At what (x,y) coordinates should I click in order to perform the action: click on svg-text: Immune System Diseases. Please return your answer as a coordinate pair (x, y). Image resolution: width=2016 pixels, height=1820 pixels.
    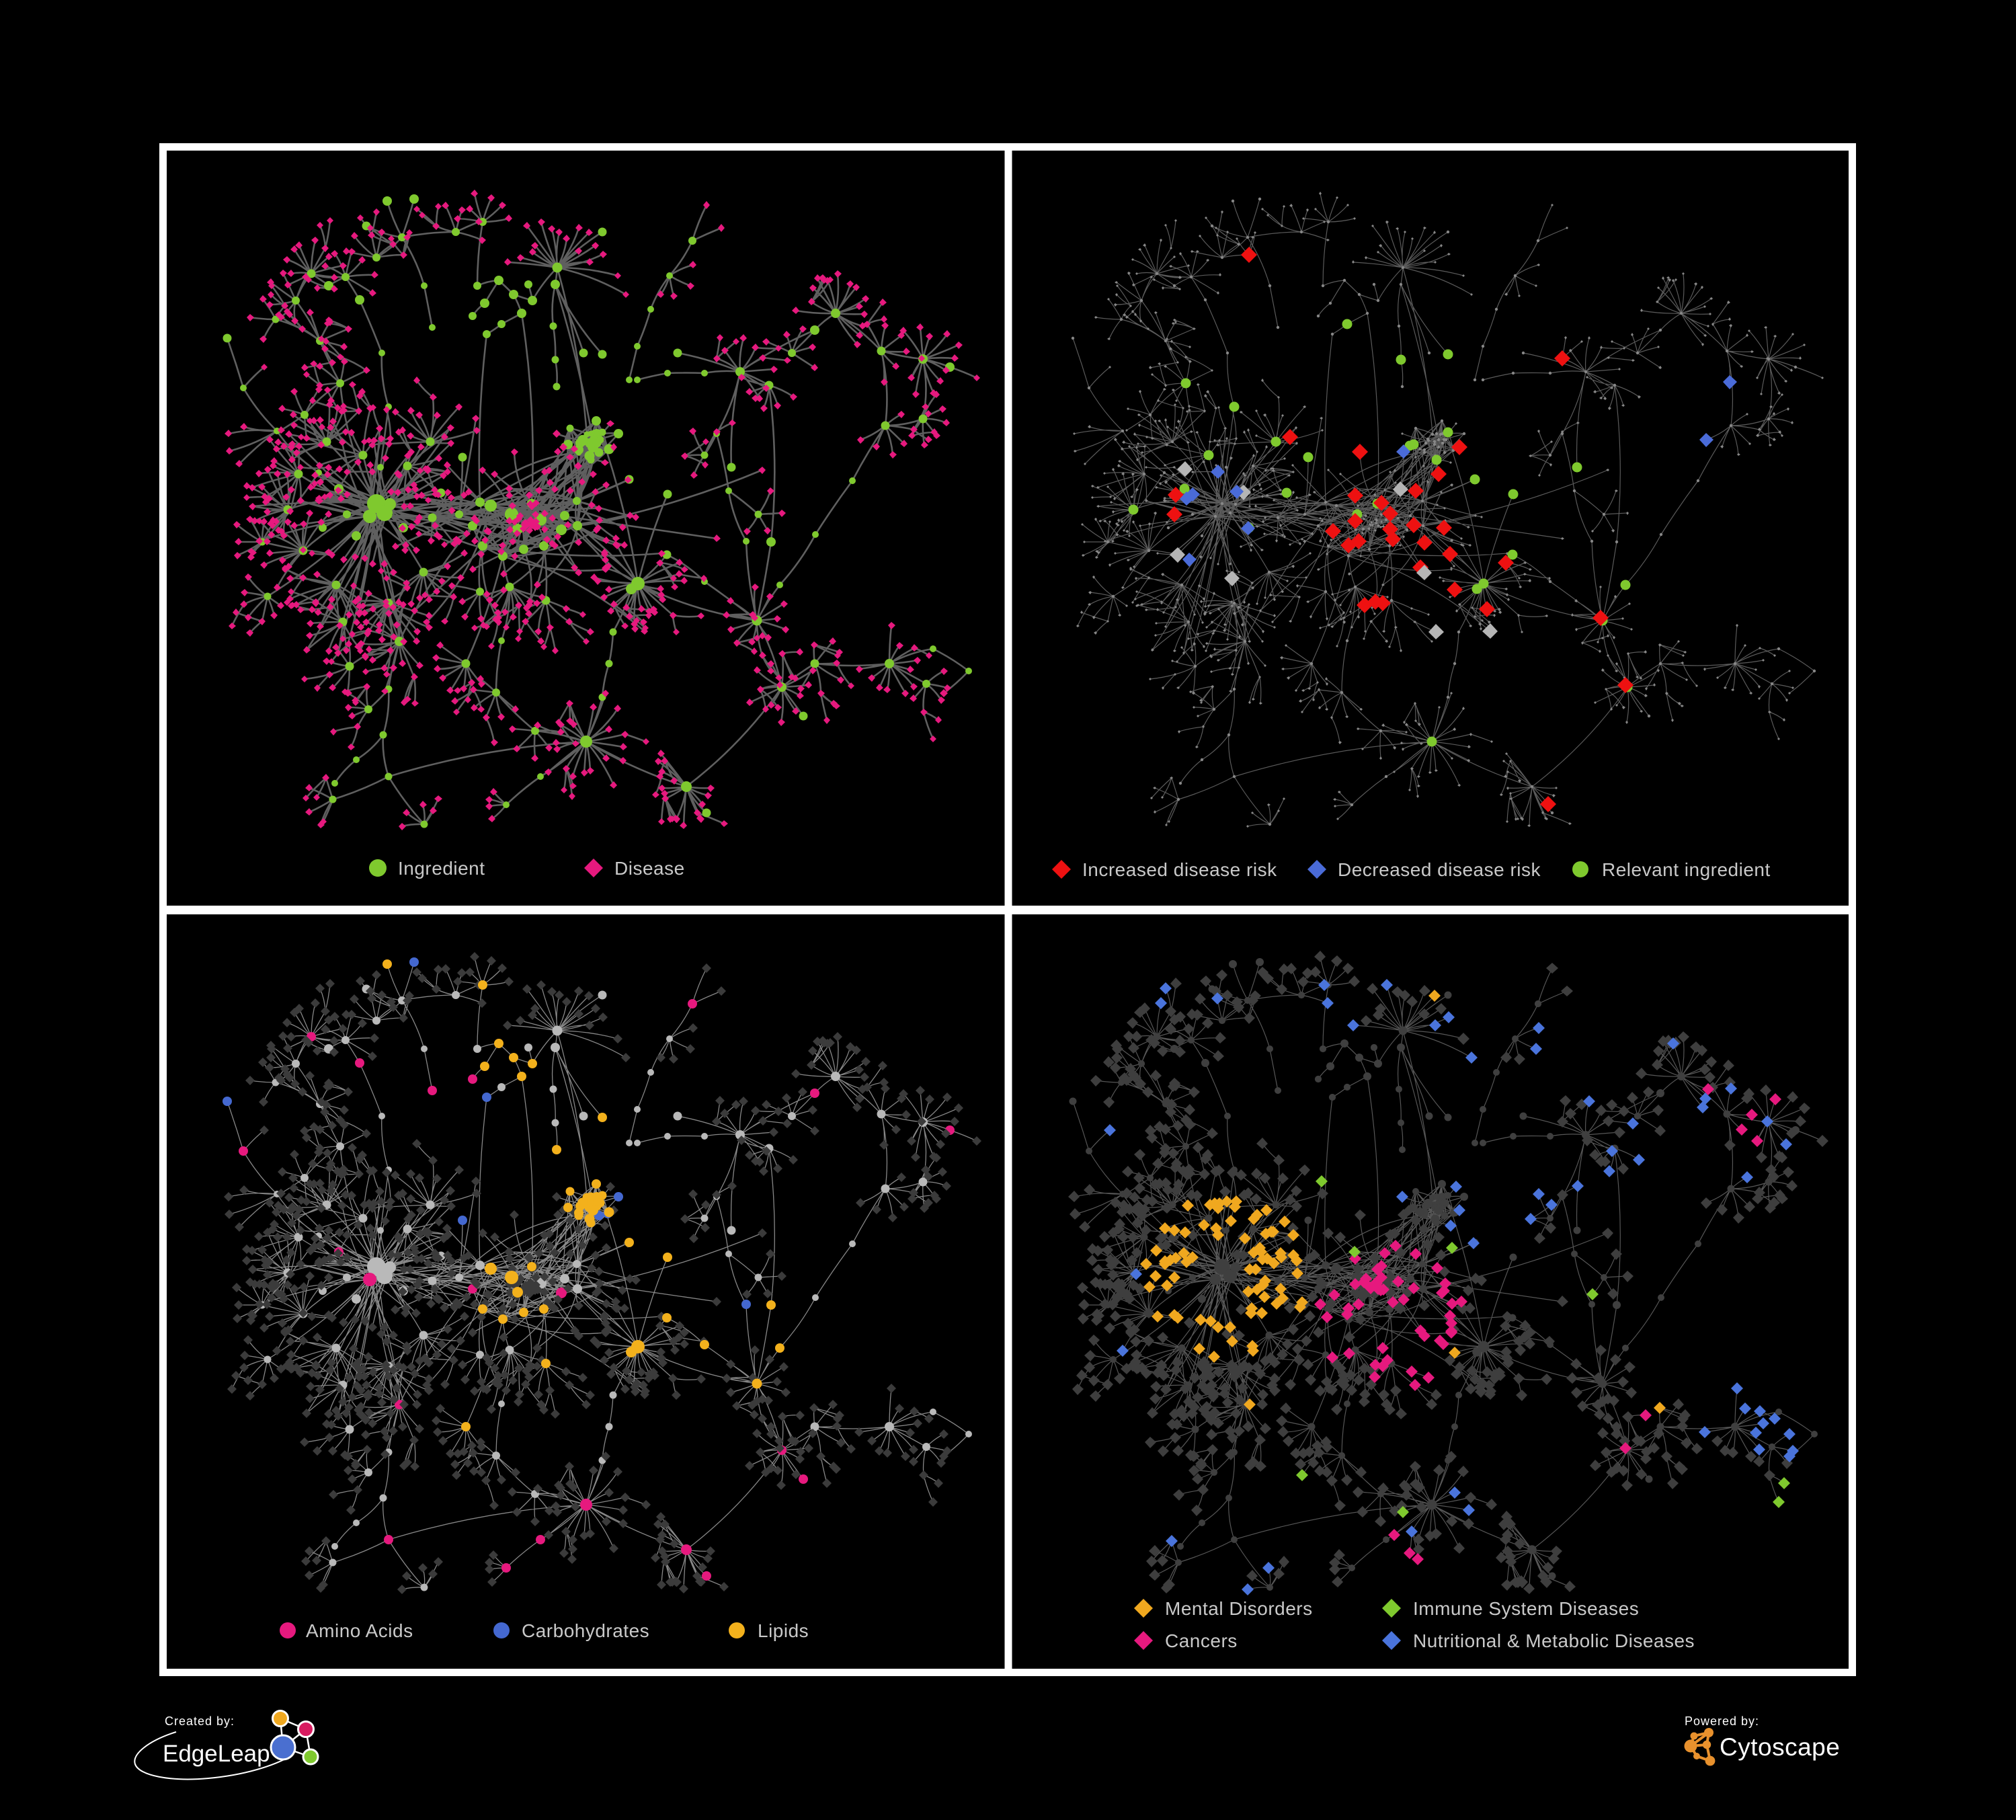
    Looking at the image, I should click on (1526, 1608).